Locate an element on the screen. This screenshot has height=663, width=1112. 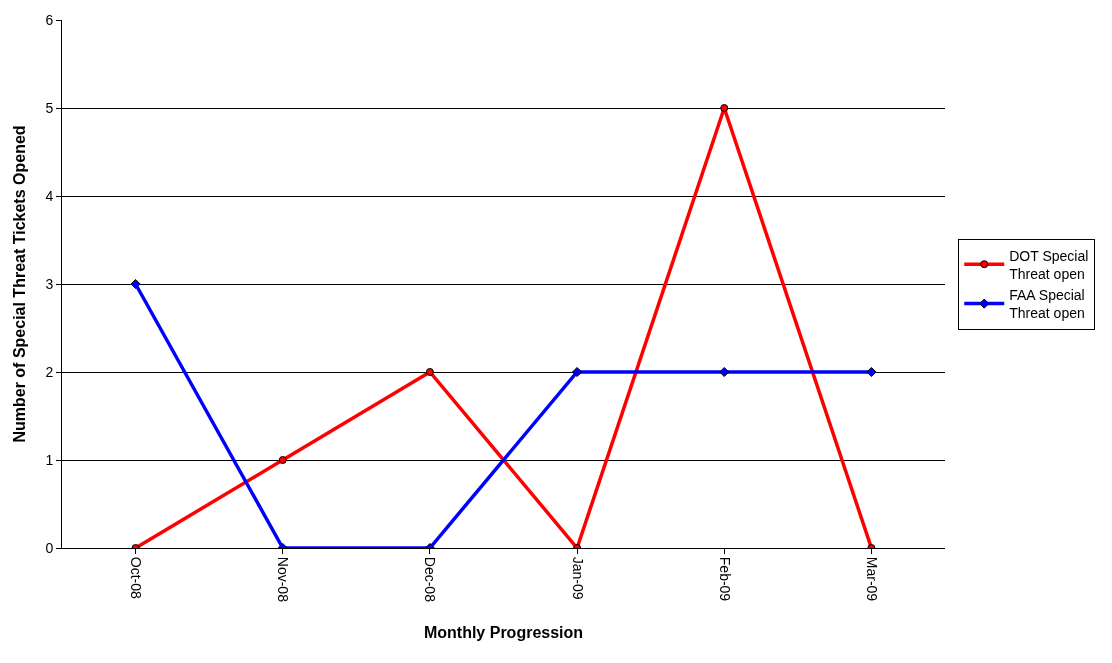
x-axis-title: Monthly Progression is located at coordinates (503, 632).